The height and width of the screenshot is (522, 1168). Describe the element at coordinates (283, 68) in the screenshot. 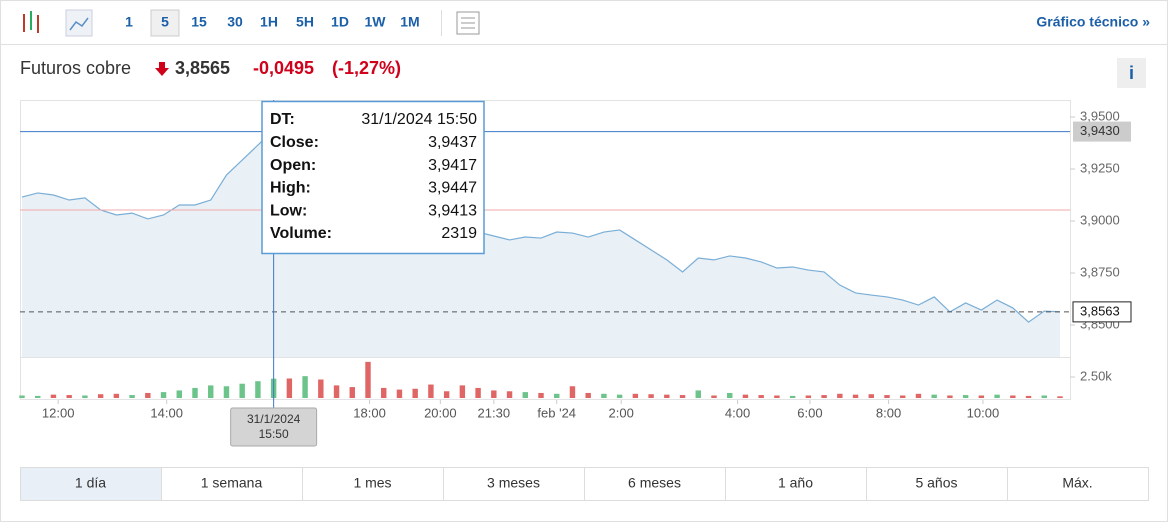

I see `change: -0,0495` at that location.